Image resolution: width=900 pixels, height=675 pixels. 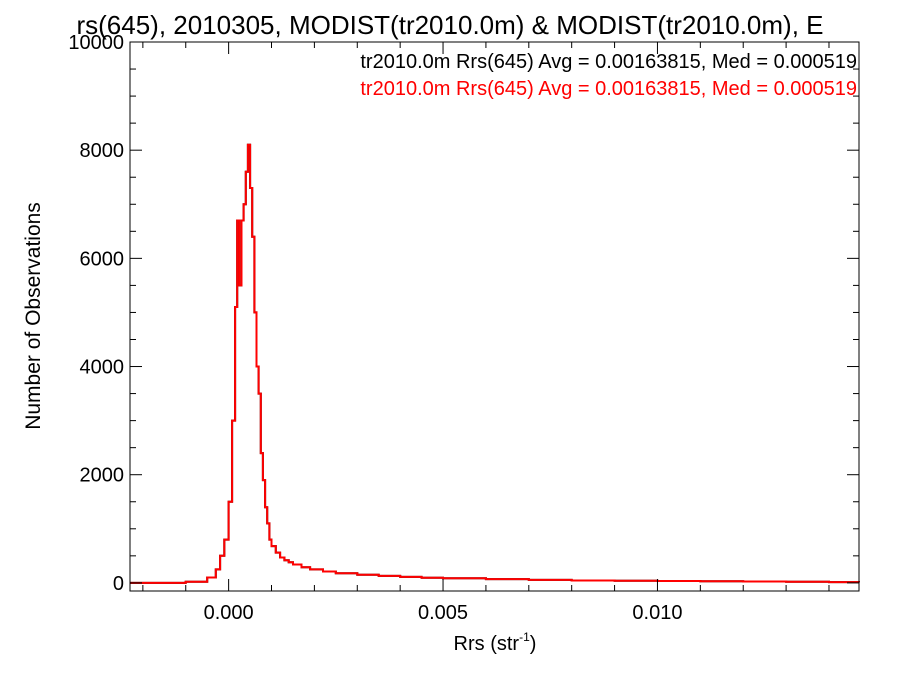 What do you see at coordinates (524, 637) in the screenshot?
I see `x-axis-label-superscript: -1` at bounding box center [524, 637].